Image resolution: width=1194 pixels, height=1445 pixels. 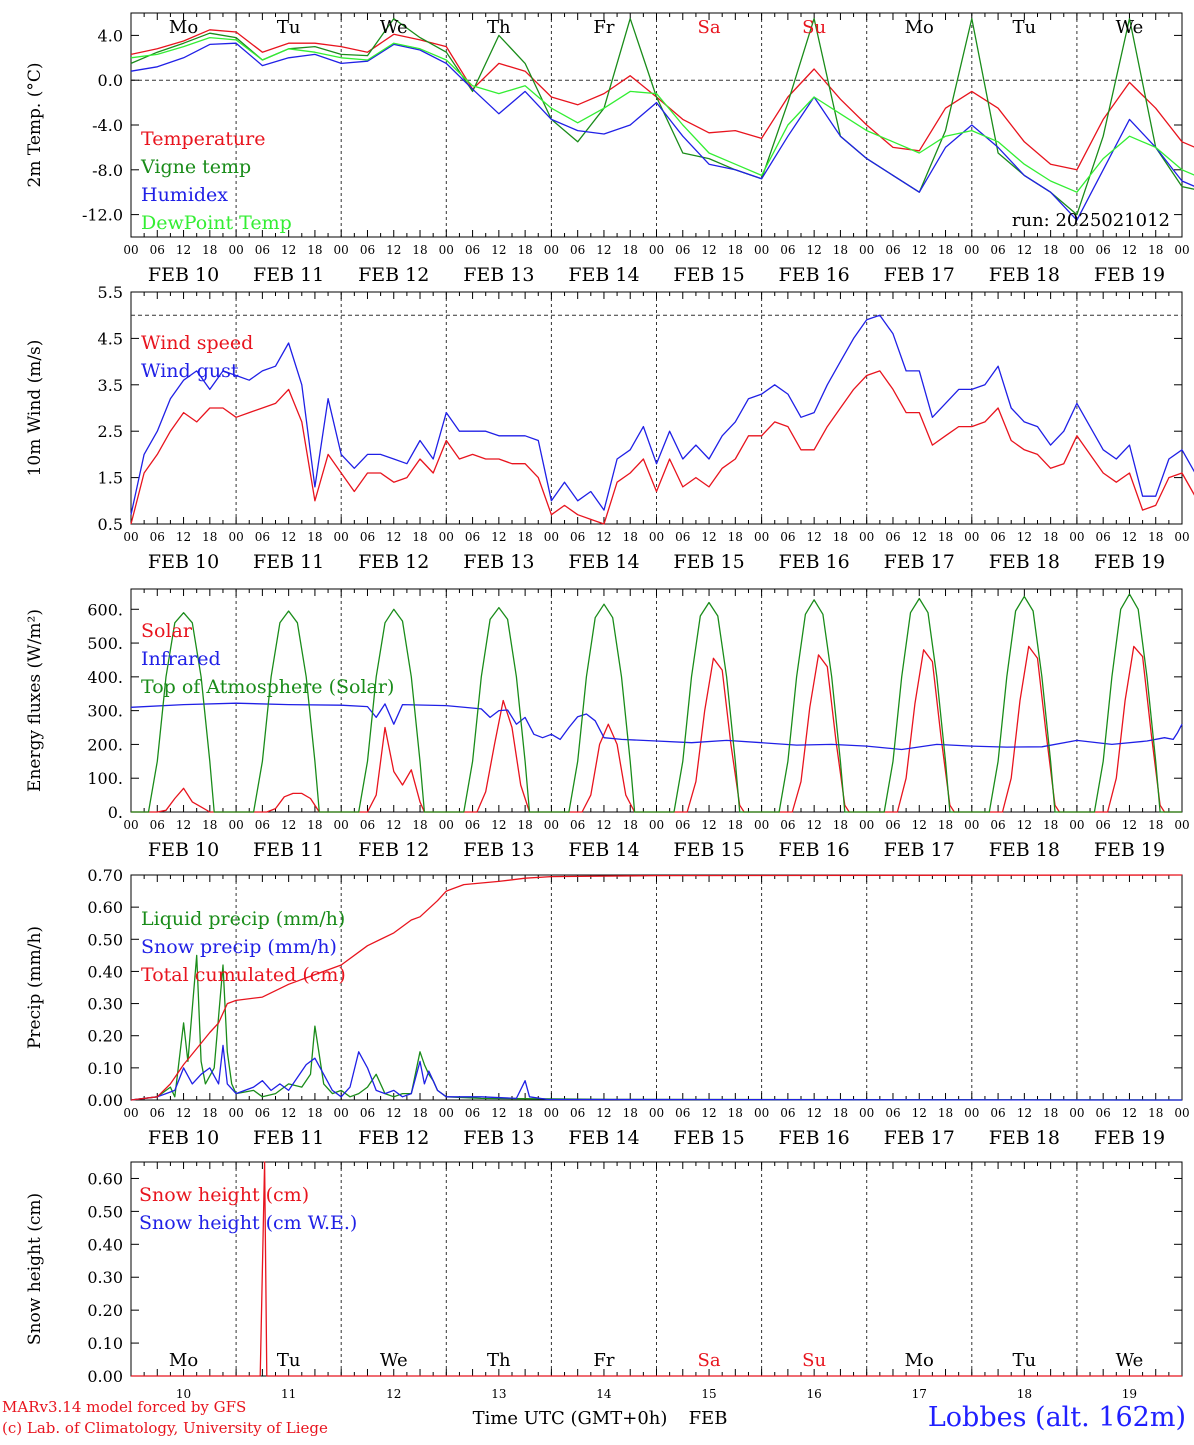 What do you see at coordinates (110, 524) in the screenshot?
I see `y-tick-label: 0.5` at bounding box center [110, 524].